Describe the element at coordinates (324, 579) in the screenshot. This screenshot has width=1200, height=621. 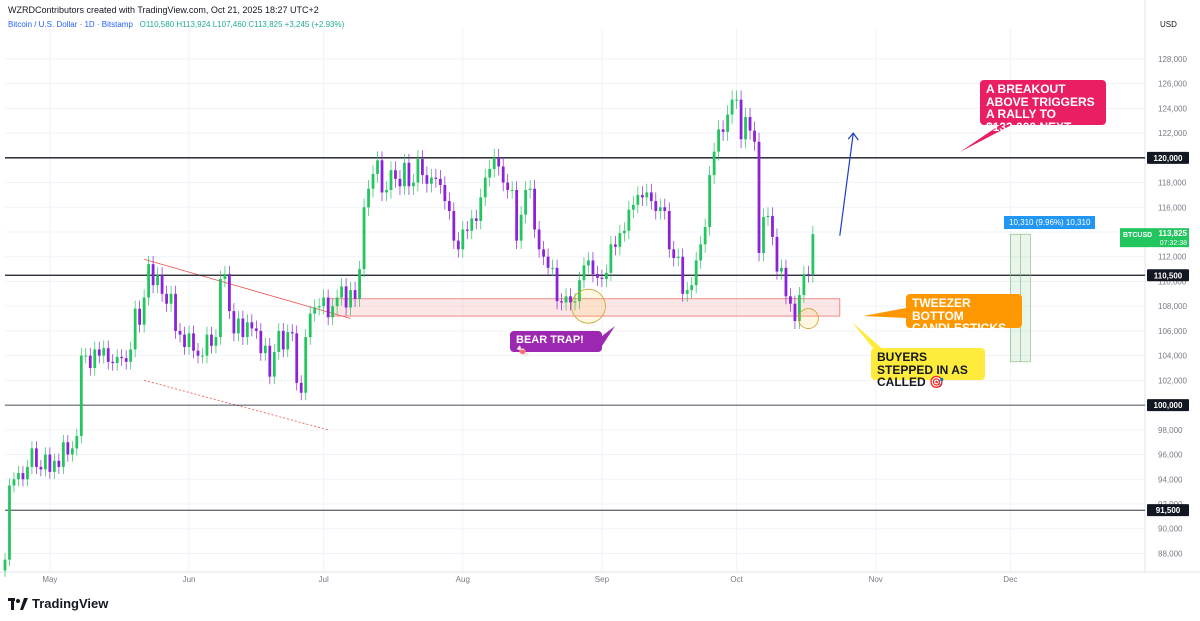
I see `x-tick-label: Jul` at that location.